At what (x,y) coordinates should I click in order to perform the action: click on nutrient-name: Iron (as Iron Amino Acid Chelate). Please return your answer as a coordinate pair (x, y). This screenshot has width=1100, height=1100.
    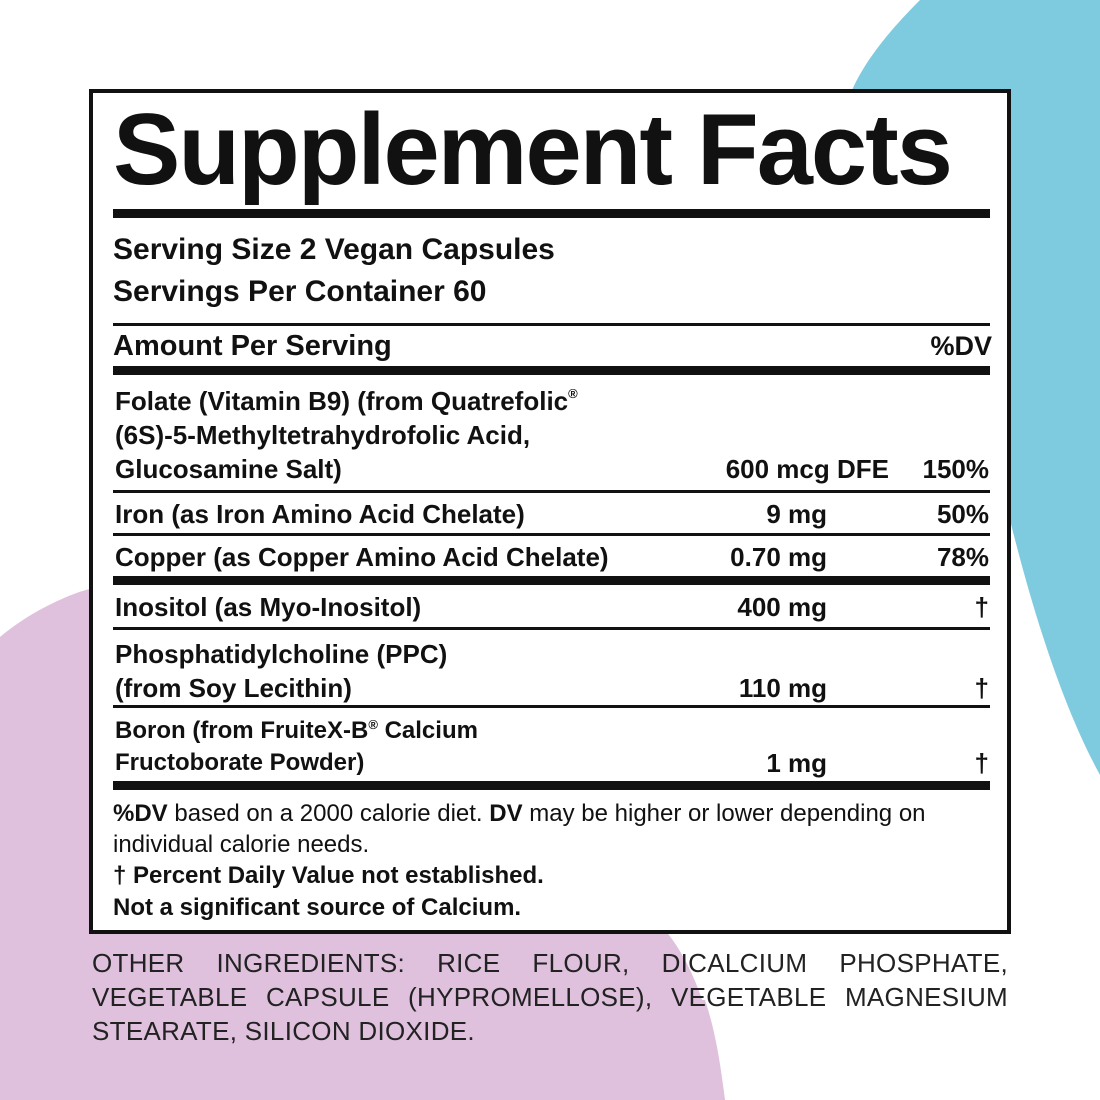
    Looking at the image, I should click on (320, 514).